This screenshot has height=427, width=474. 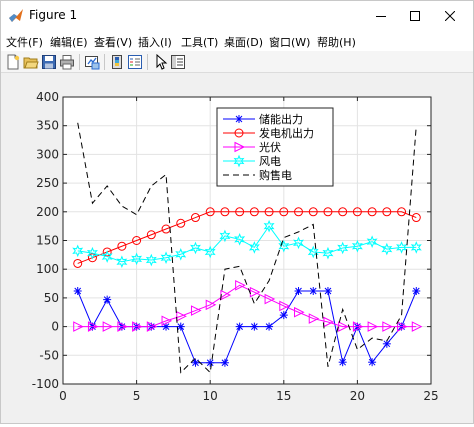 I want to click on menu-insert: 插入(I), so click(x=155, y=42).